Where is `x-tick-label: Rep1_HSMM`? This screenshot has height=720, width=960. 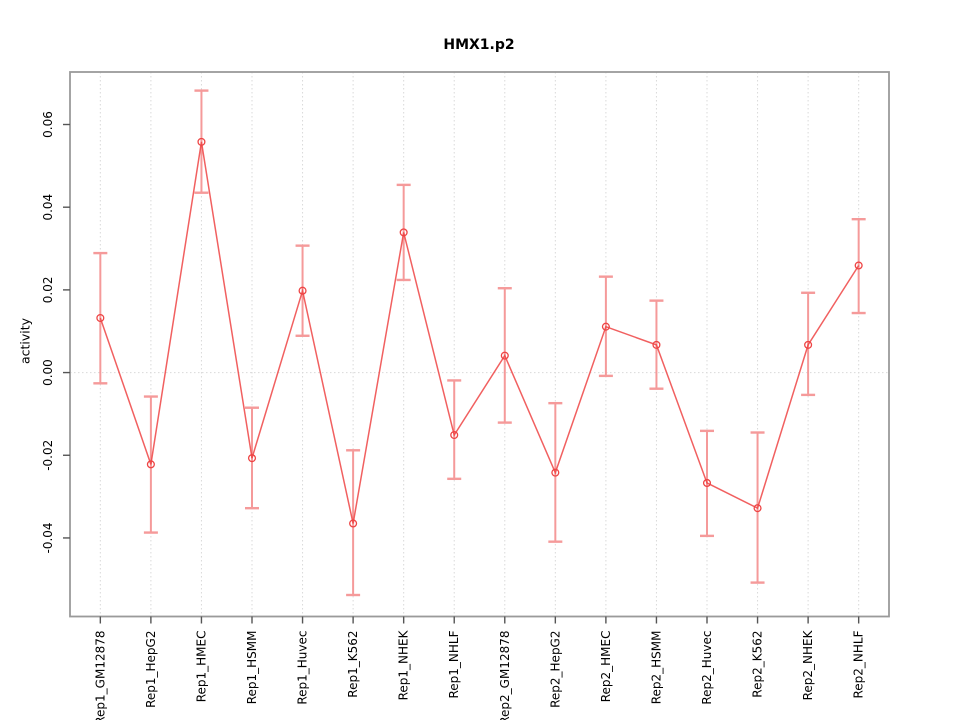 x-tick-label: Rep1_HSMM is located at coordinates (252, 668).